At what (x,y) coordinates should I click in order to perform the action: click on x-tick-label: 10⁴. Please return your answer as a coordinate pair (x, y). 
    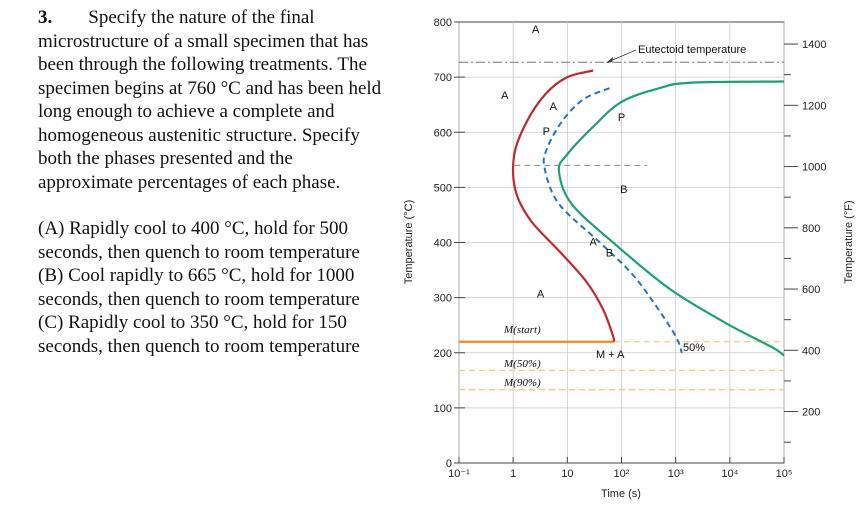
    Looking at the image, I should click on (729, 474).